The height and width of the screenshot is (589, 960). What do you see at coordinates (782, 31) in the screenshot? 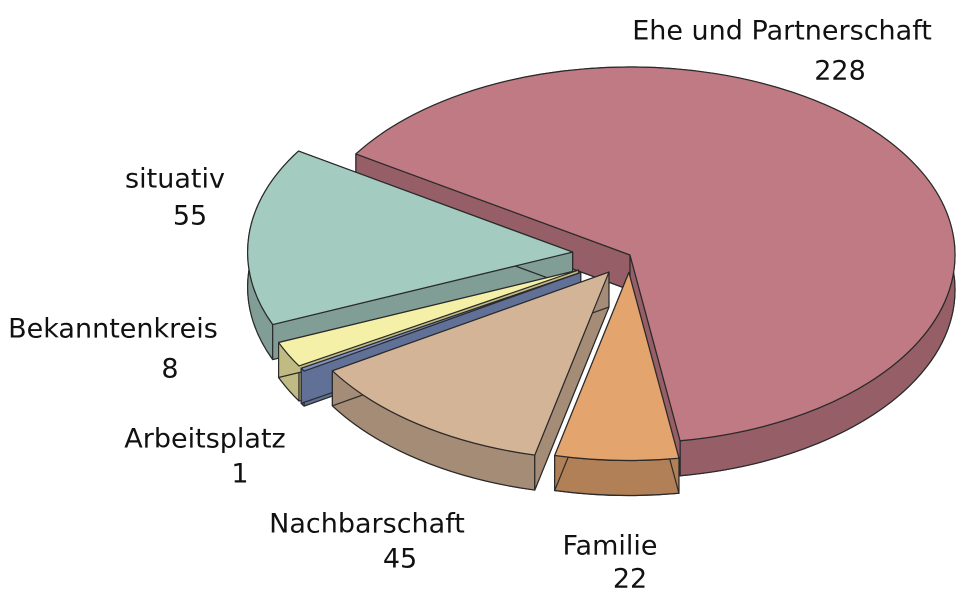
I see `slice-label: Ehe und Partnerschaft` at bounding box center [782, 31].